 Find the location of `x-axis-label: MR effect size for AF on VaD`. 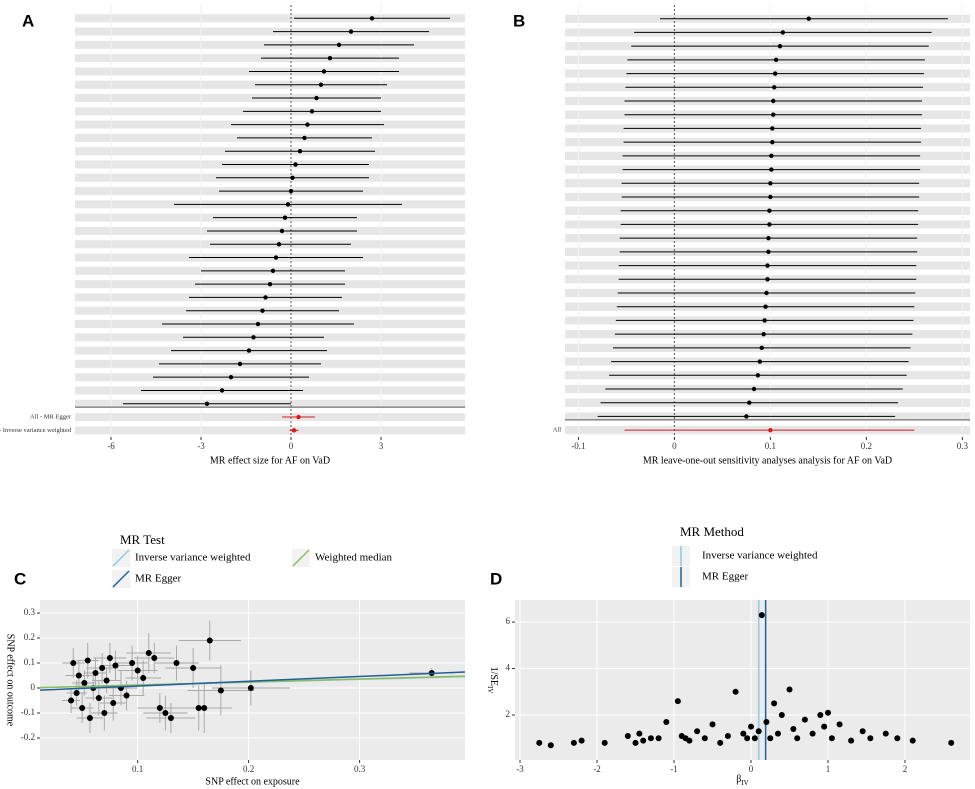

x-axis-label: MR effect size for AF on VaD is located at coordinates (270, 460).